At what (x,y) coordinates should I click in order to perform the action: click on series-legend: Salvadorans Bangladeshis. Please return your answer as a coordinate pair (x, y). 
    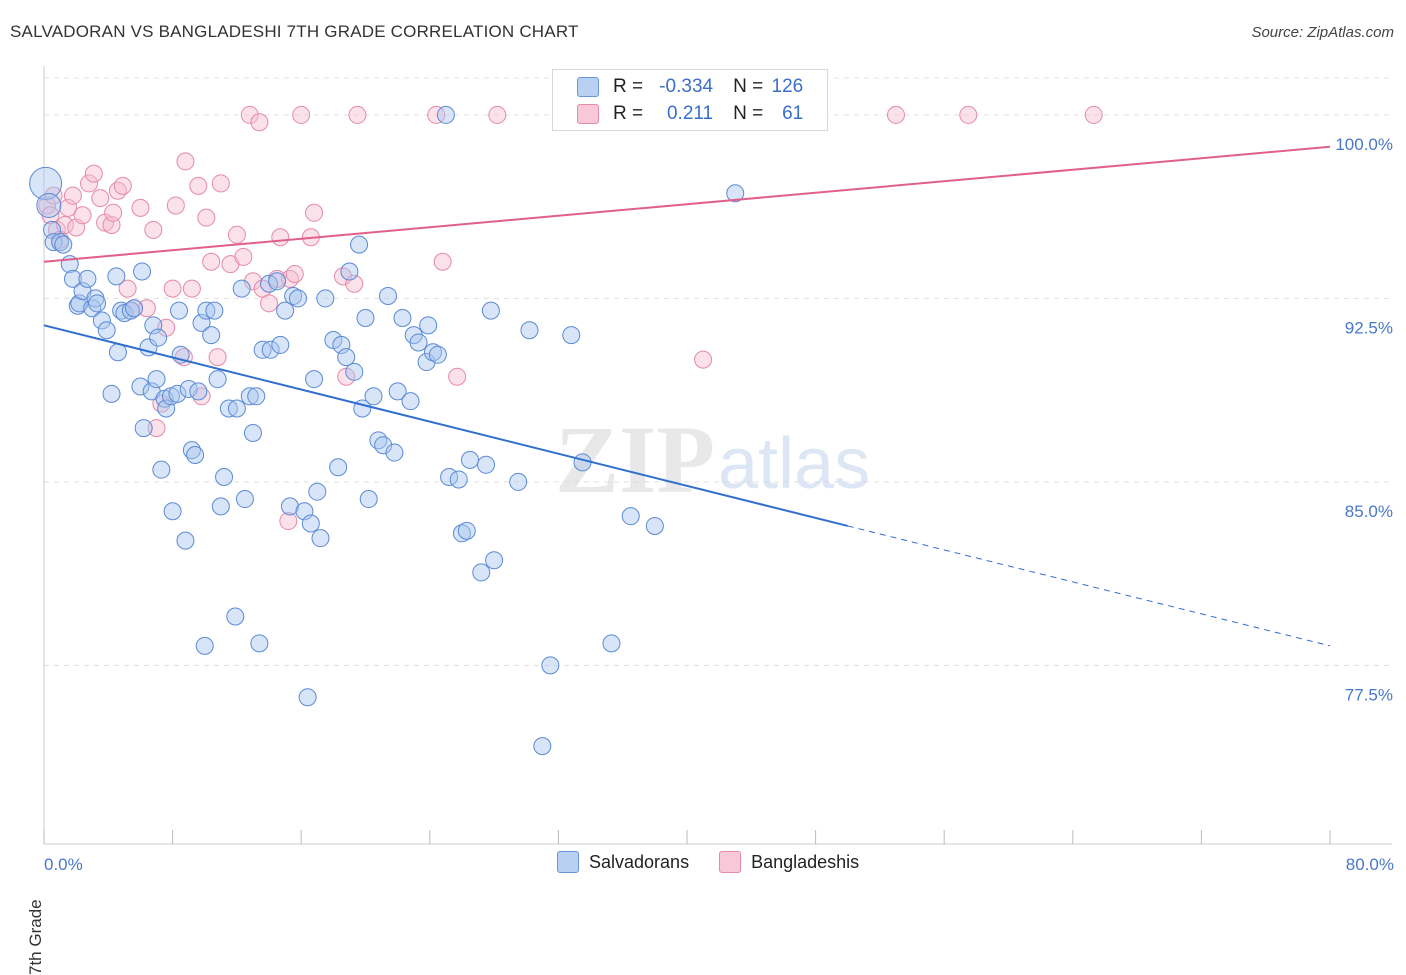
    Looking at the image, I should click on (723, 862).